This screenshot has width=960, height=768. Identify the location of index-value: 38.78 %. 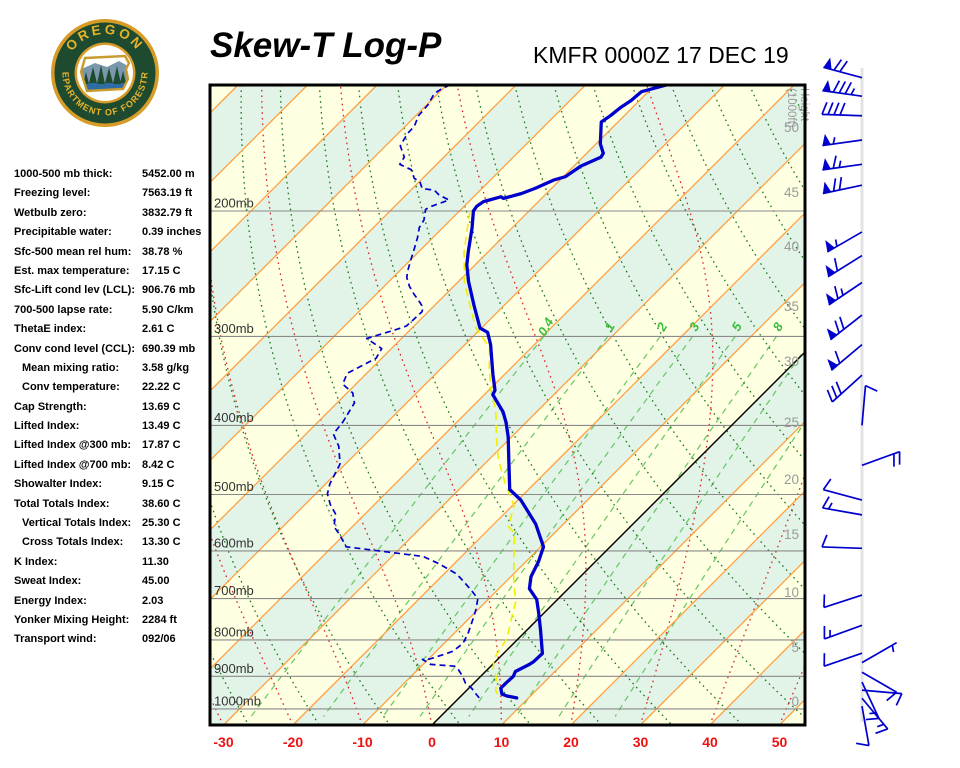
(162, 251).